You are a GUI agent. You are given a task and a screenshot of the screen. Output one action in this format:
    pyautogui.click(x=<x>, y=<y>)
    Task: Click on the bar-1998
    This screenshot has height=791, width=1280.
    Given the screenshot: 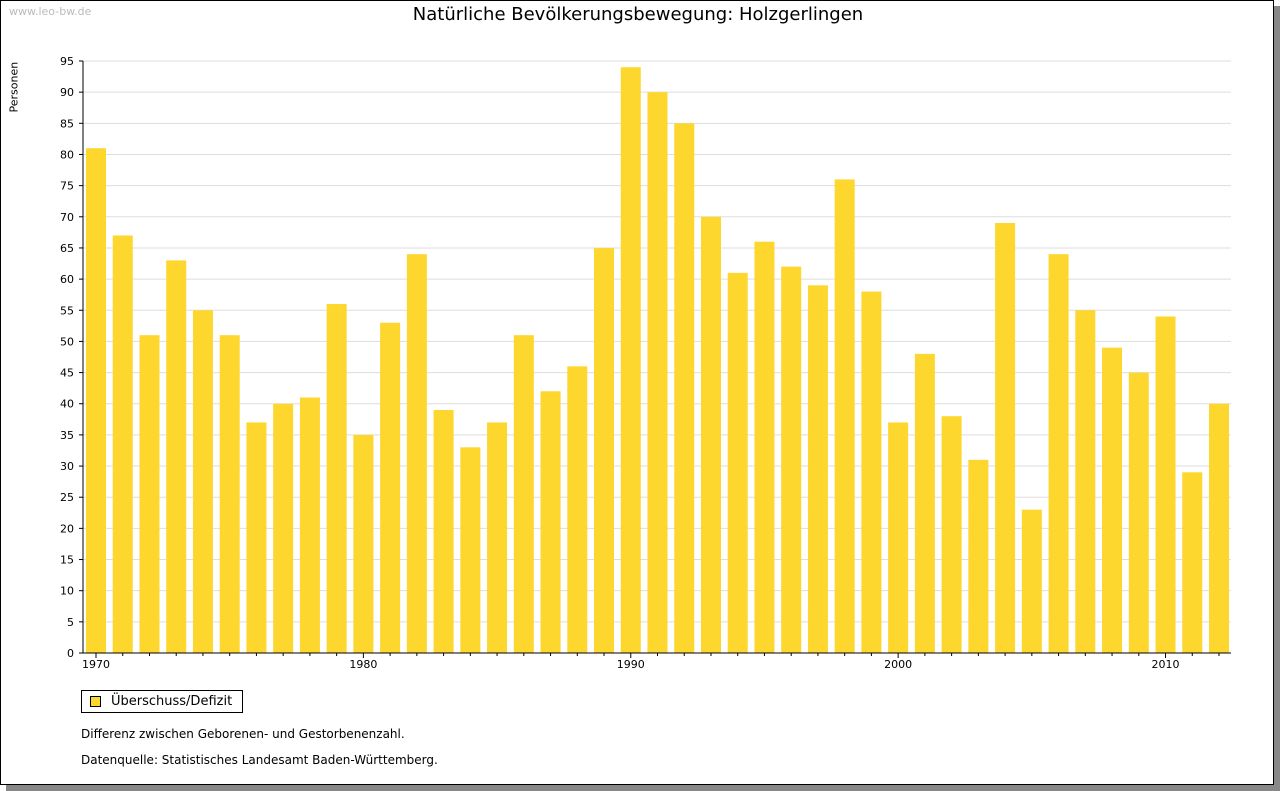 What is the action you would take?
    pyautogui.click(x=844, y=416)
    